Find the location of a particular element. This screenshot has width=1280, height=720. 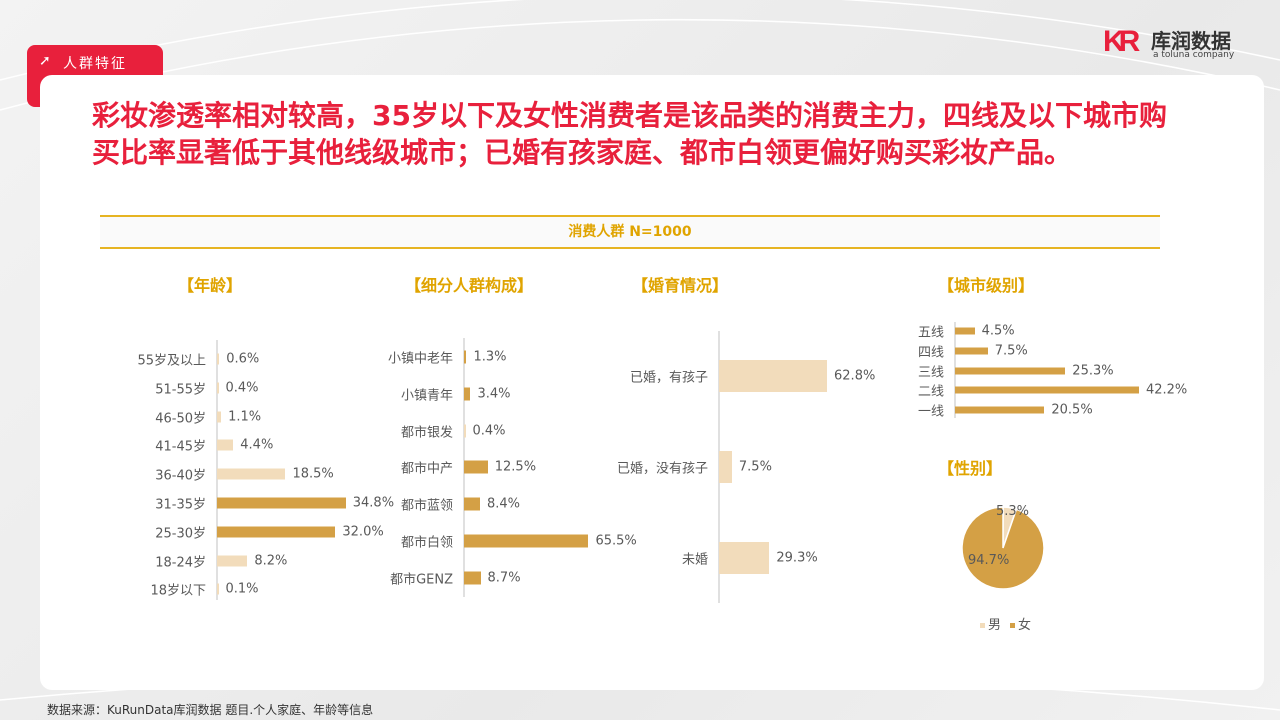

city-category-label: 四线 is located at coordinates (930, 353).